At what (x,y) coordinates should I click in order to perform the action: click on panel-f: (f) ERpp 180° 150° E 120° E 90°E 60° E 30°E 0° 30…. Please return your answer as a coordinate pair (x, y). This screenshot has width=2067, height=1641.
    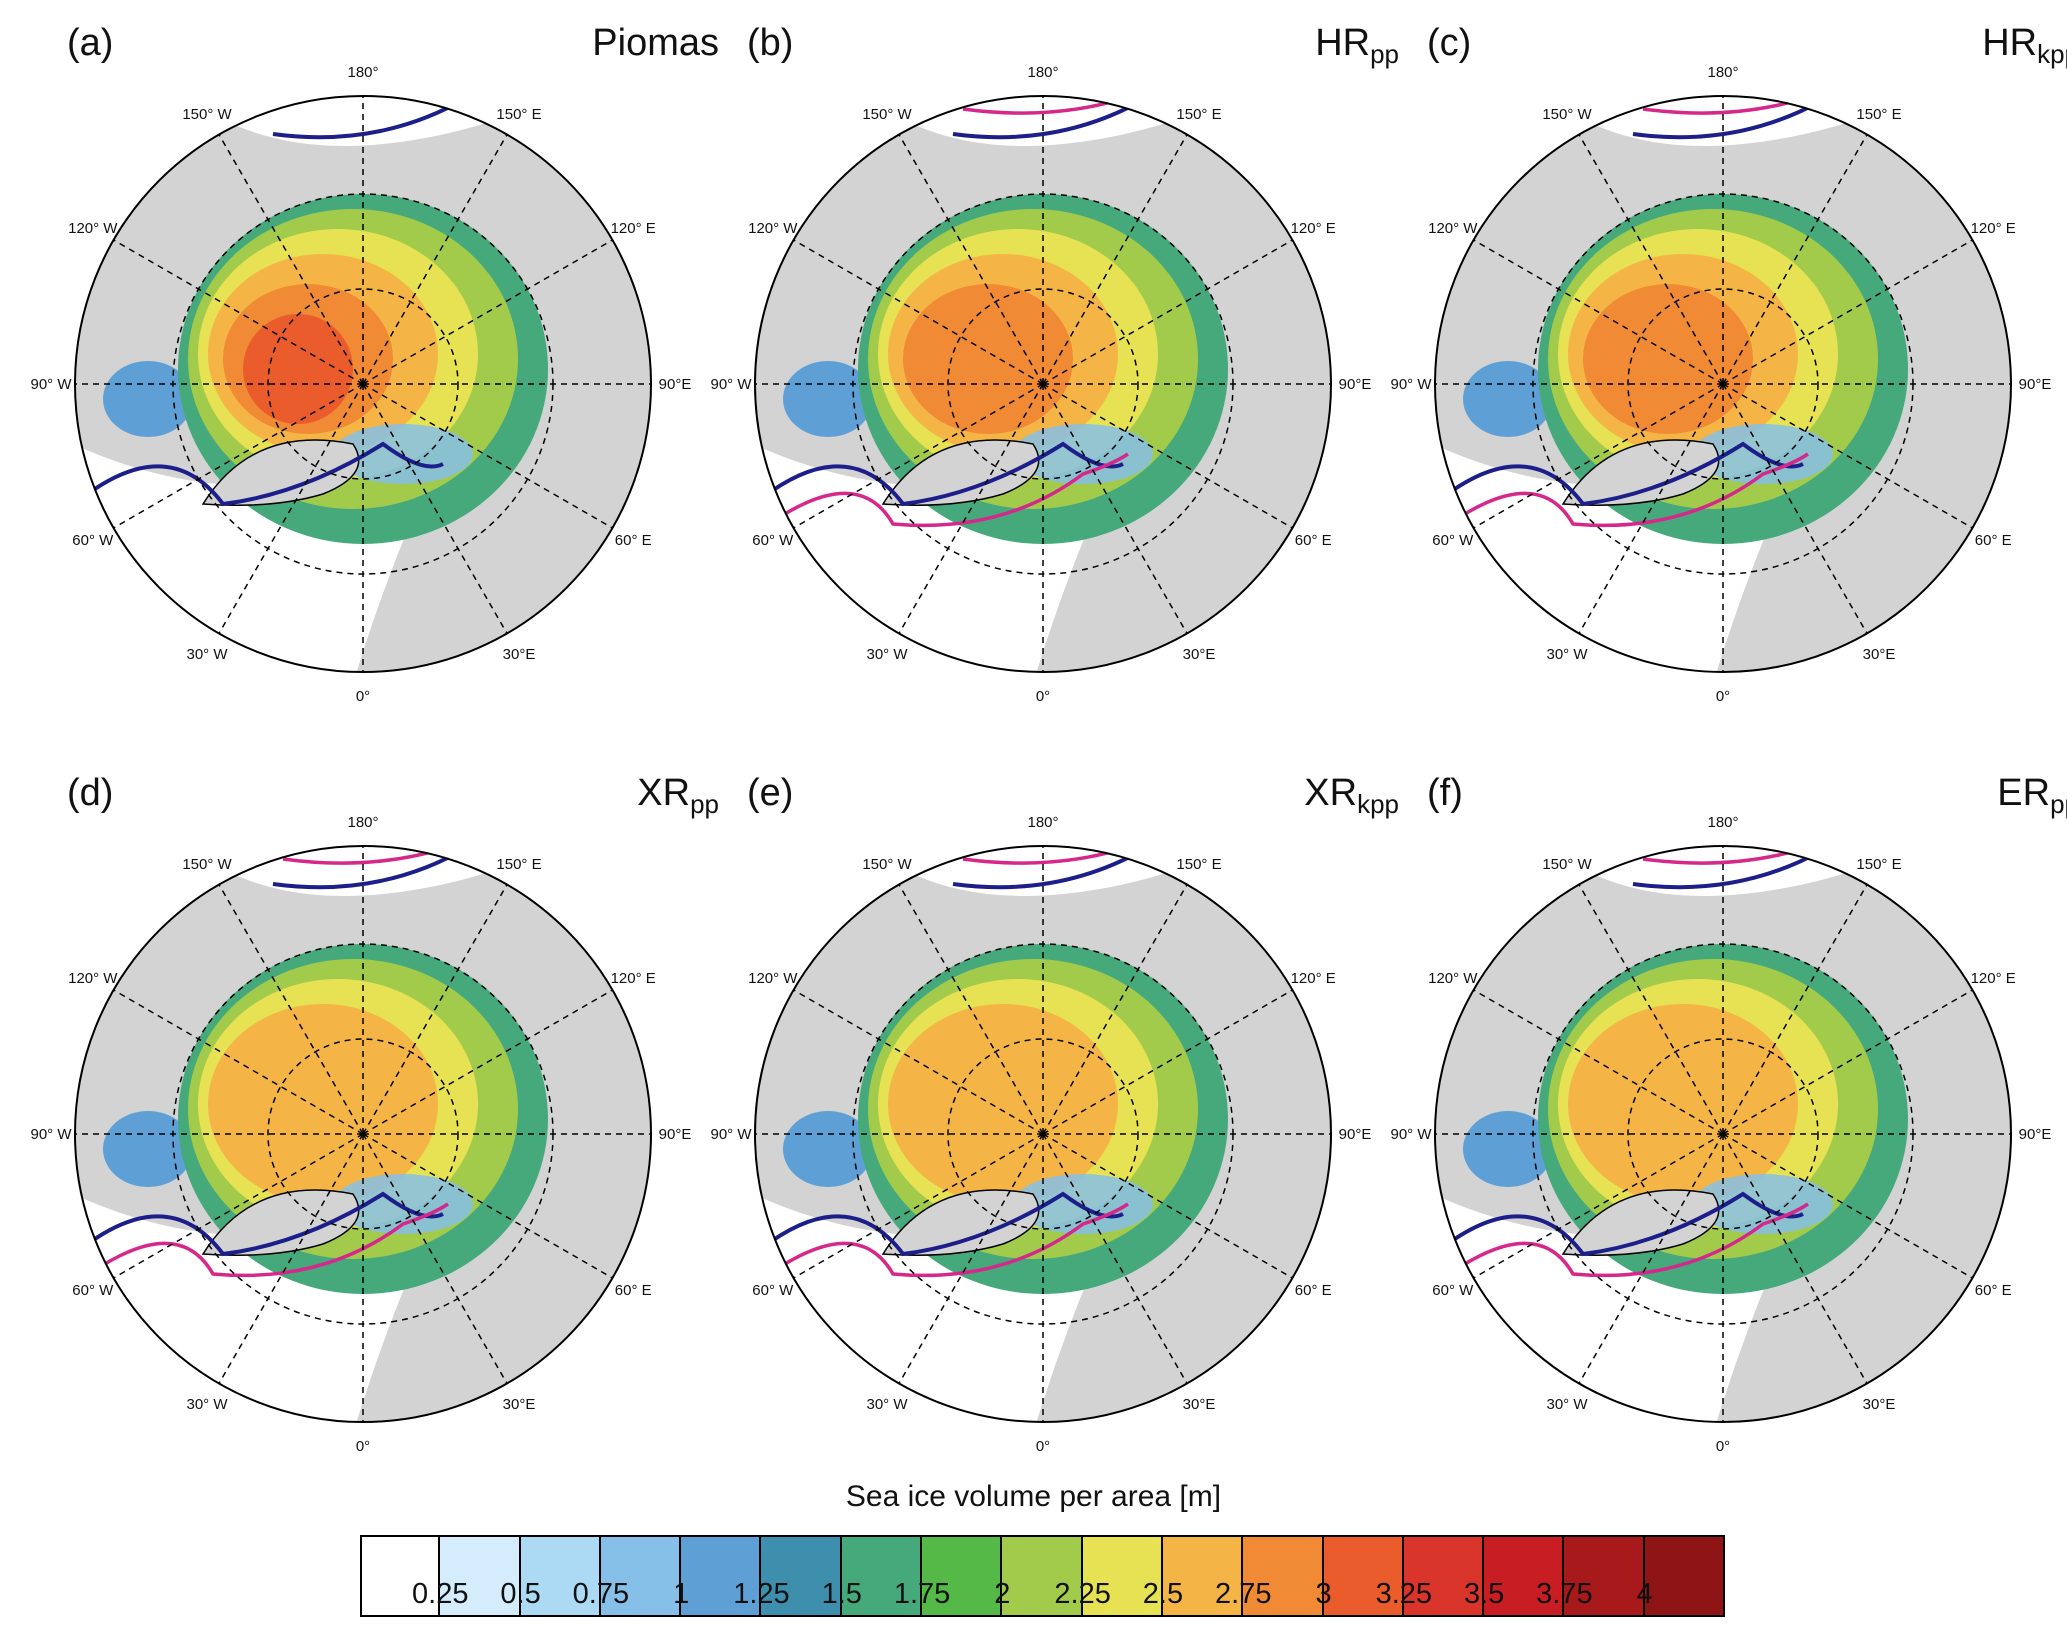
    Looking at the image, I should click on (1728, 1143).